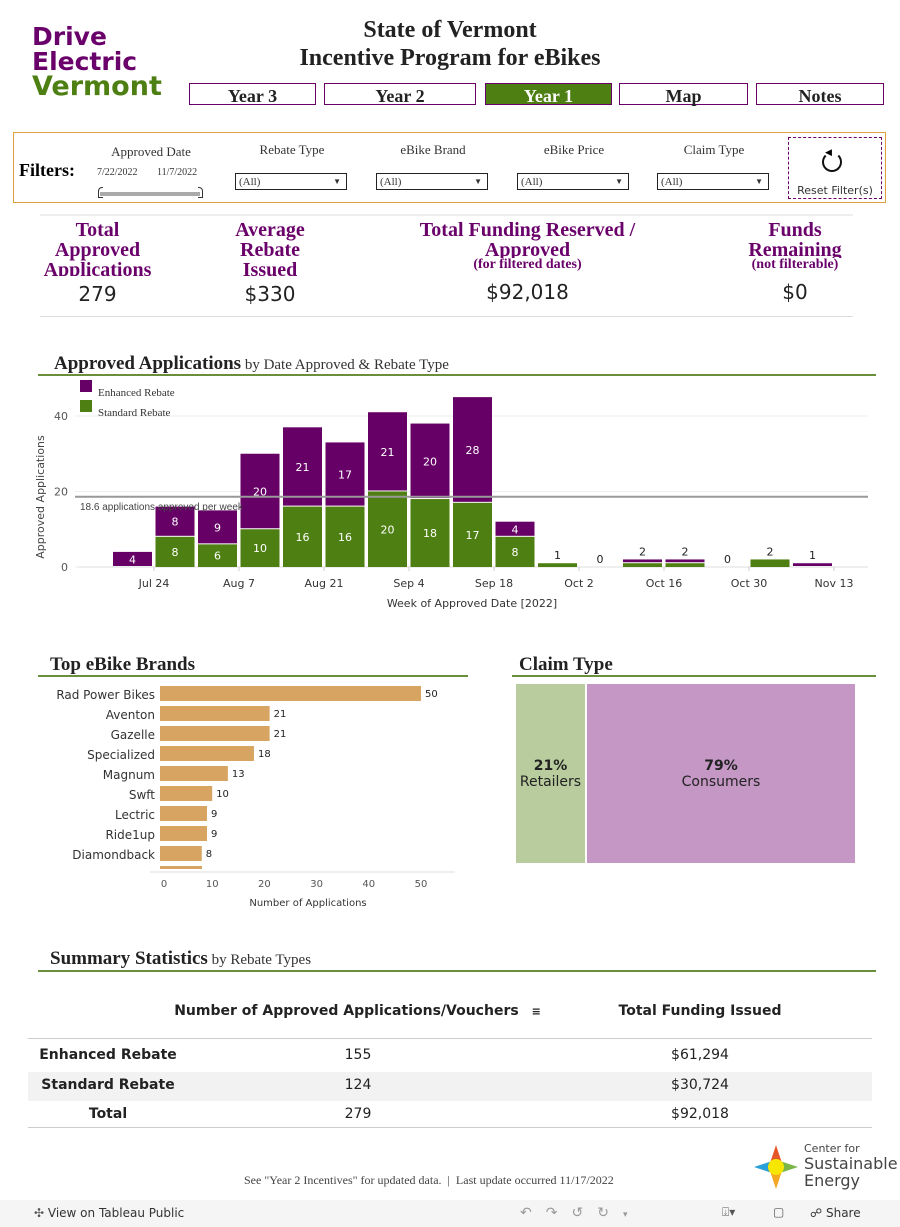  I want to click on legend-label: Enhanced Rebate, so click(136, 393).